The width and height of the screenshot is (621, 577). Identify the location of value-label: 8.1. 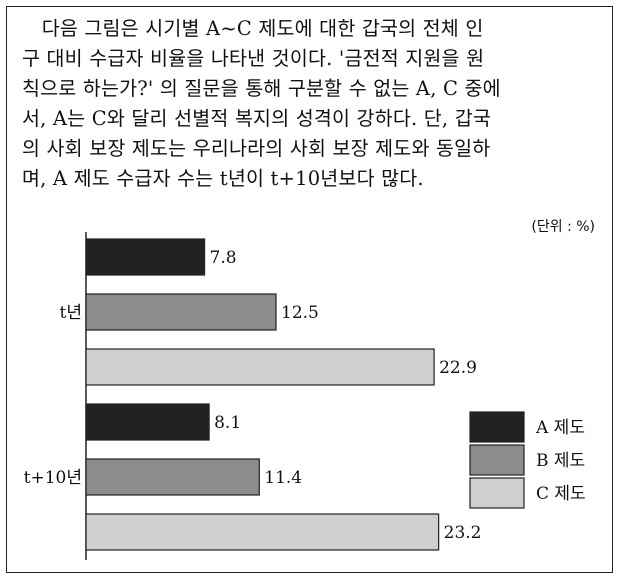
(227, 423).